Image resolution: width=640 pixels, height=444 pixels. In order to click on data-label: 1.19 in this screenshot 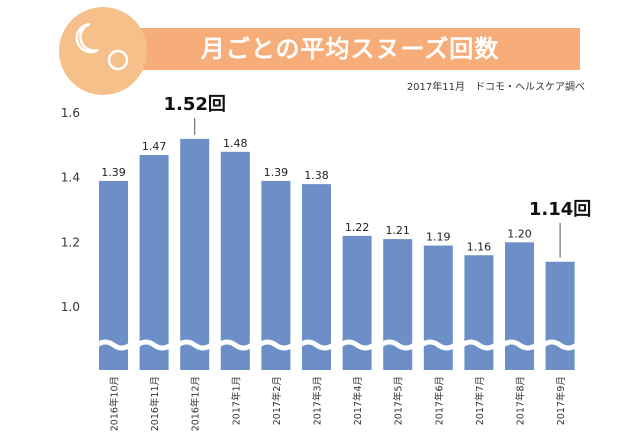, I will do `click(438, 237)`.